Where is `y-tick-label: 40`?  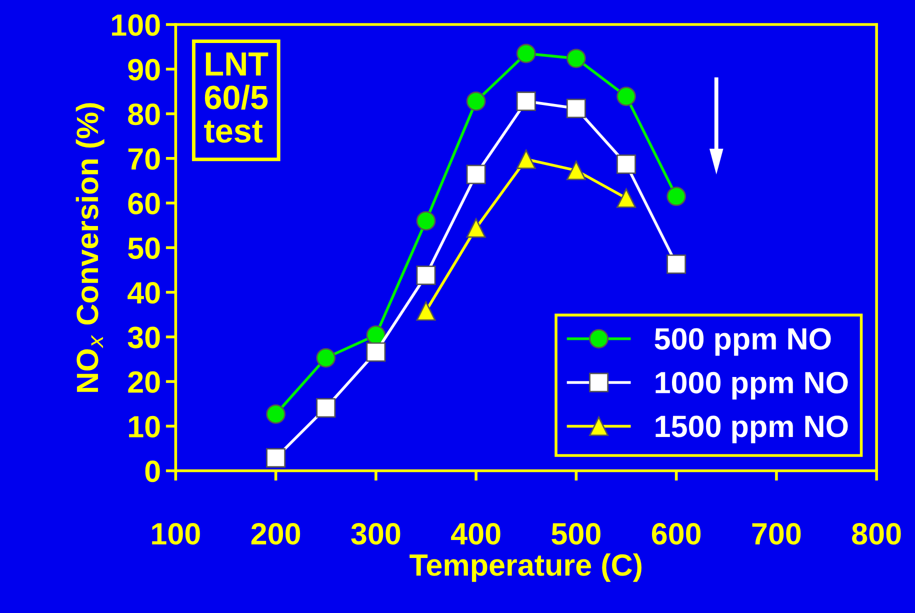
y-tick-label: 40 is located at coordinates (144, 293).